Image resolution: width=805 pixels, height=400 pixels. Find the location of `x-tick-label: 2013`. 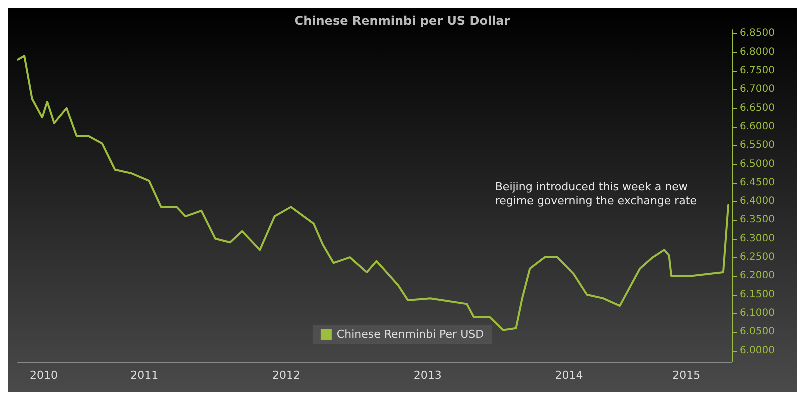

x-tick-label: 2013 is located at coordinates (428, 375).